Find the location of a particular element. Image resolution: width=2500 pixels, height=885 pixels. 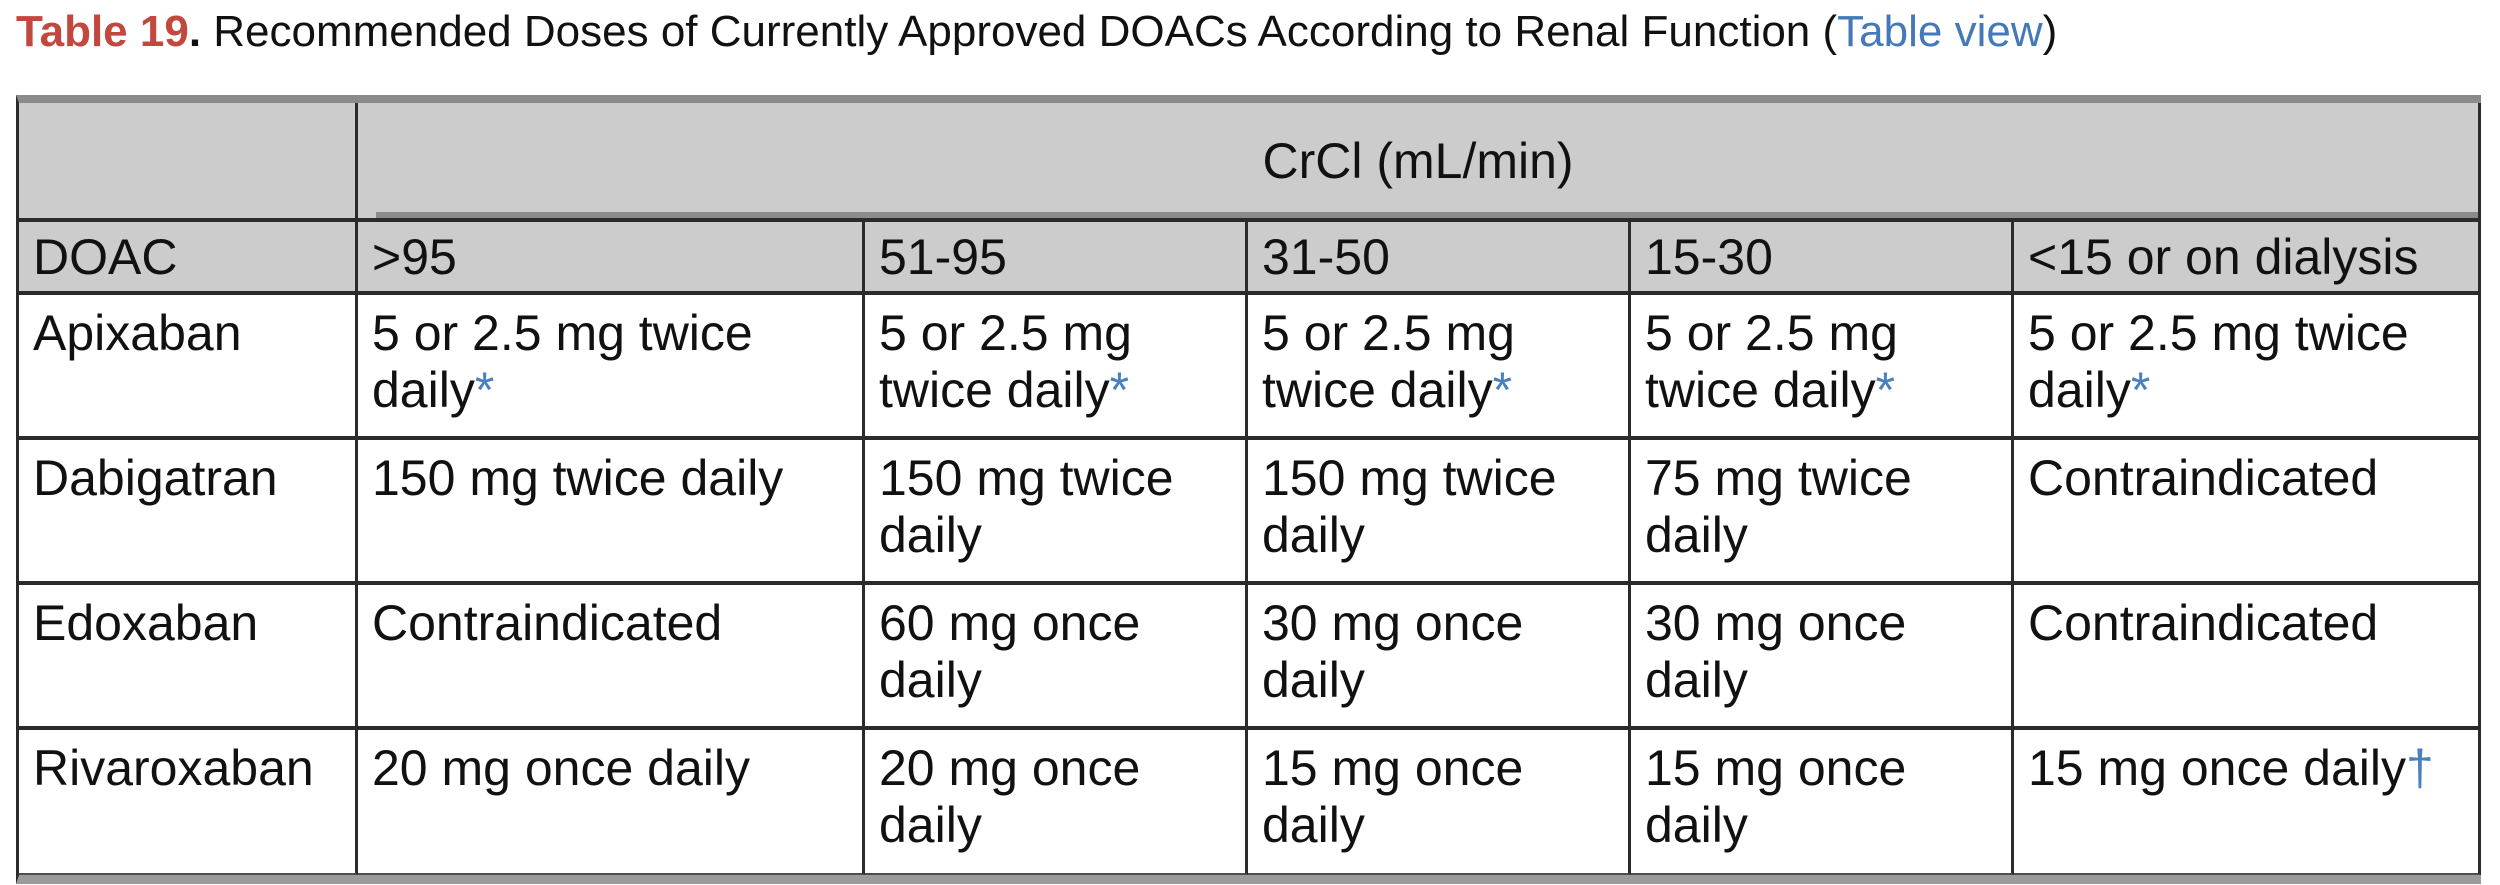

column-header-gt95: >95 is located at coordinates (611, 258).